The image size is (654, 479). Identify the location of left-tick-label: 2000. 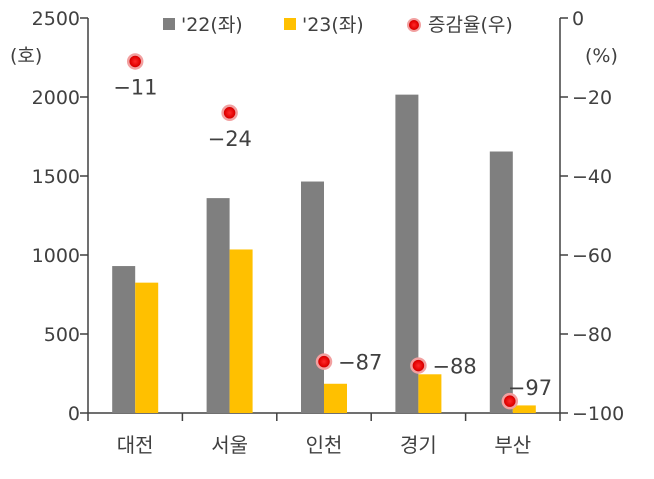
(56, 98).